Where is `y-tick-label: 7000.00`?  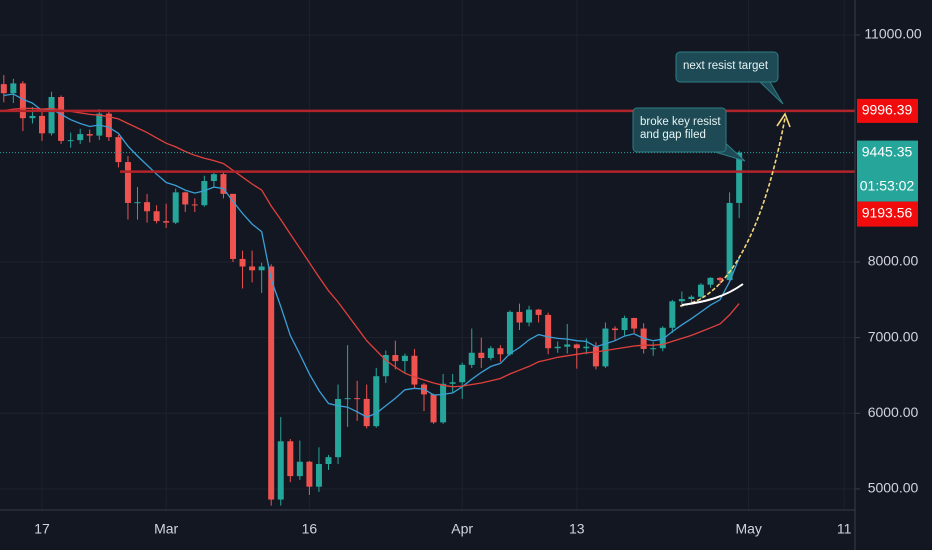 y-tick-label: 7000.00 is located at coordinates (893, 336).